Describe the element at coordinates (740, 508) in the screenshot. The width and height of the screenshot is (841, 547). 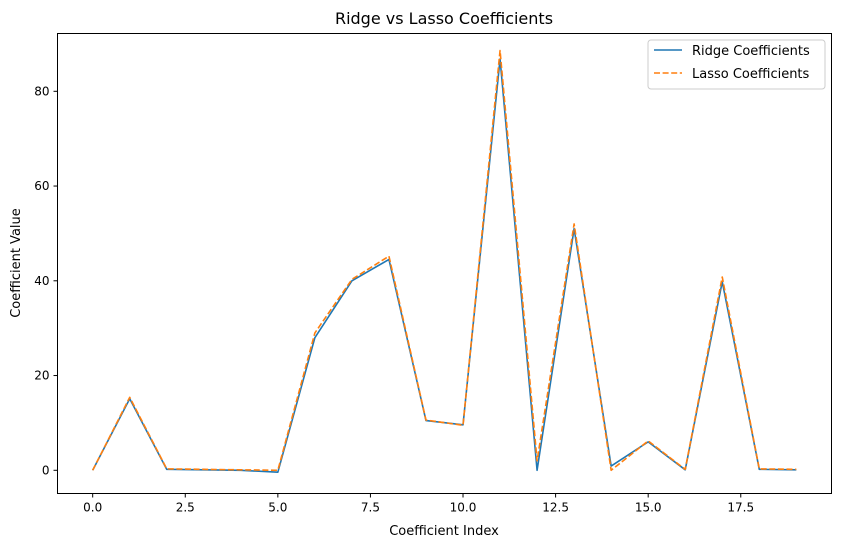
I see `x-tick-label: 17.5` at that location.